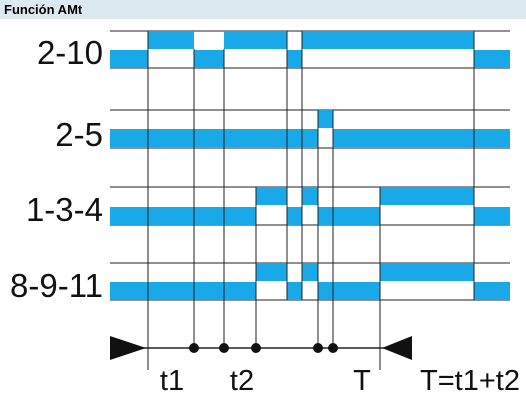  Describe the element at coordinates (470, 381) in the screenshot. I see `time-label-formula: T=t1+t2` at that location.